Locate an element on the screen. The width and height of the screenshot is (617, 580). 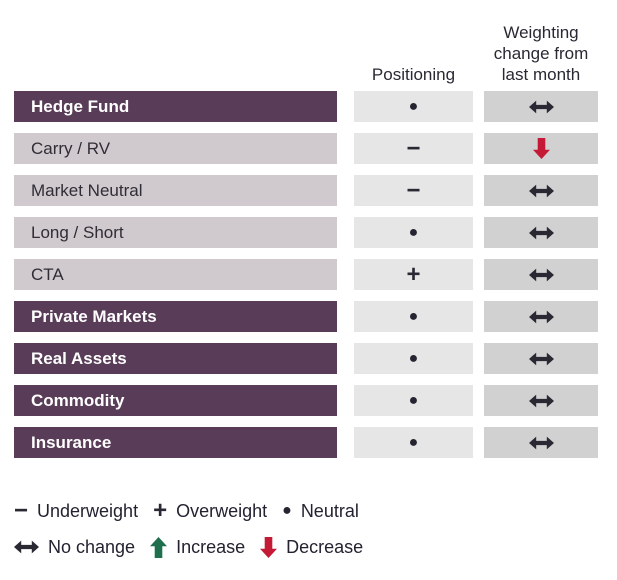
table-row: Market Neutral − is located at coordinates (315, 190).